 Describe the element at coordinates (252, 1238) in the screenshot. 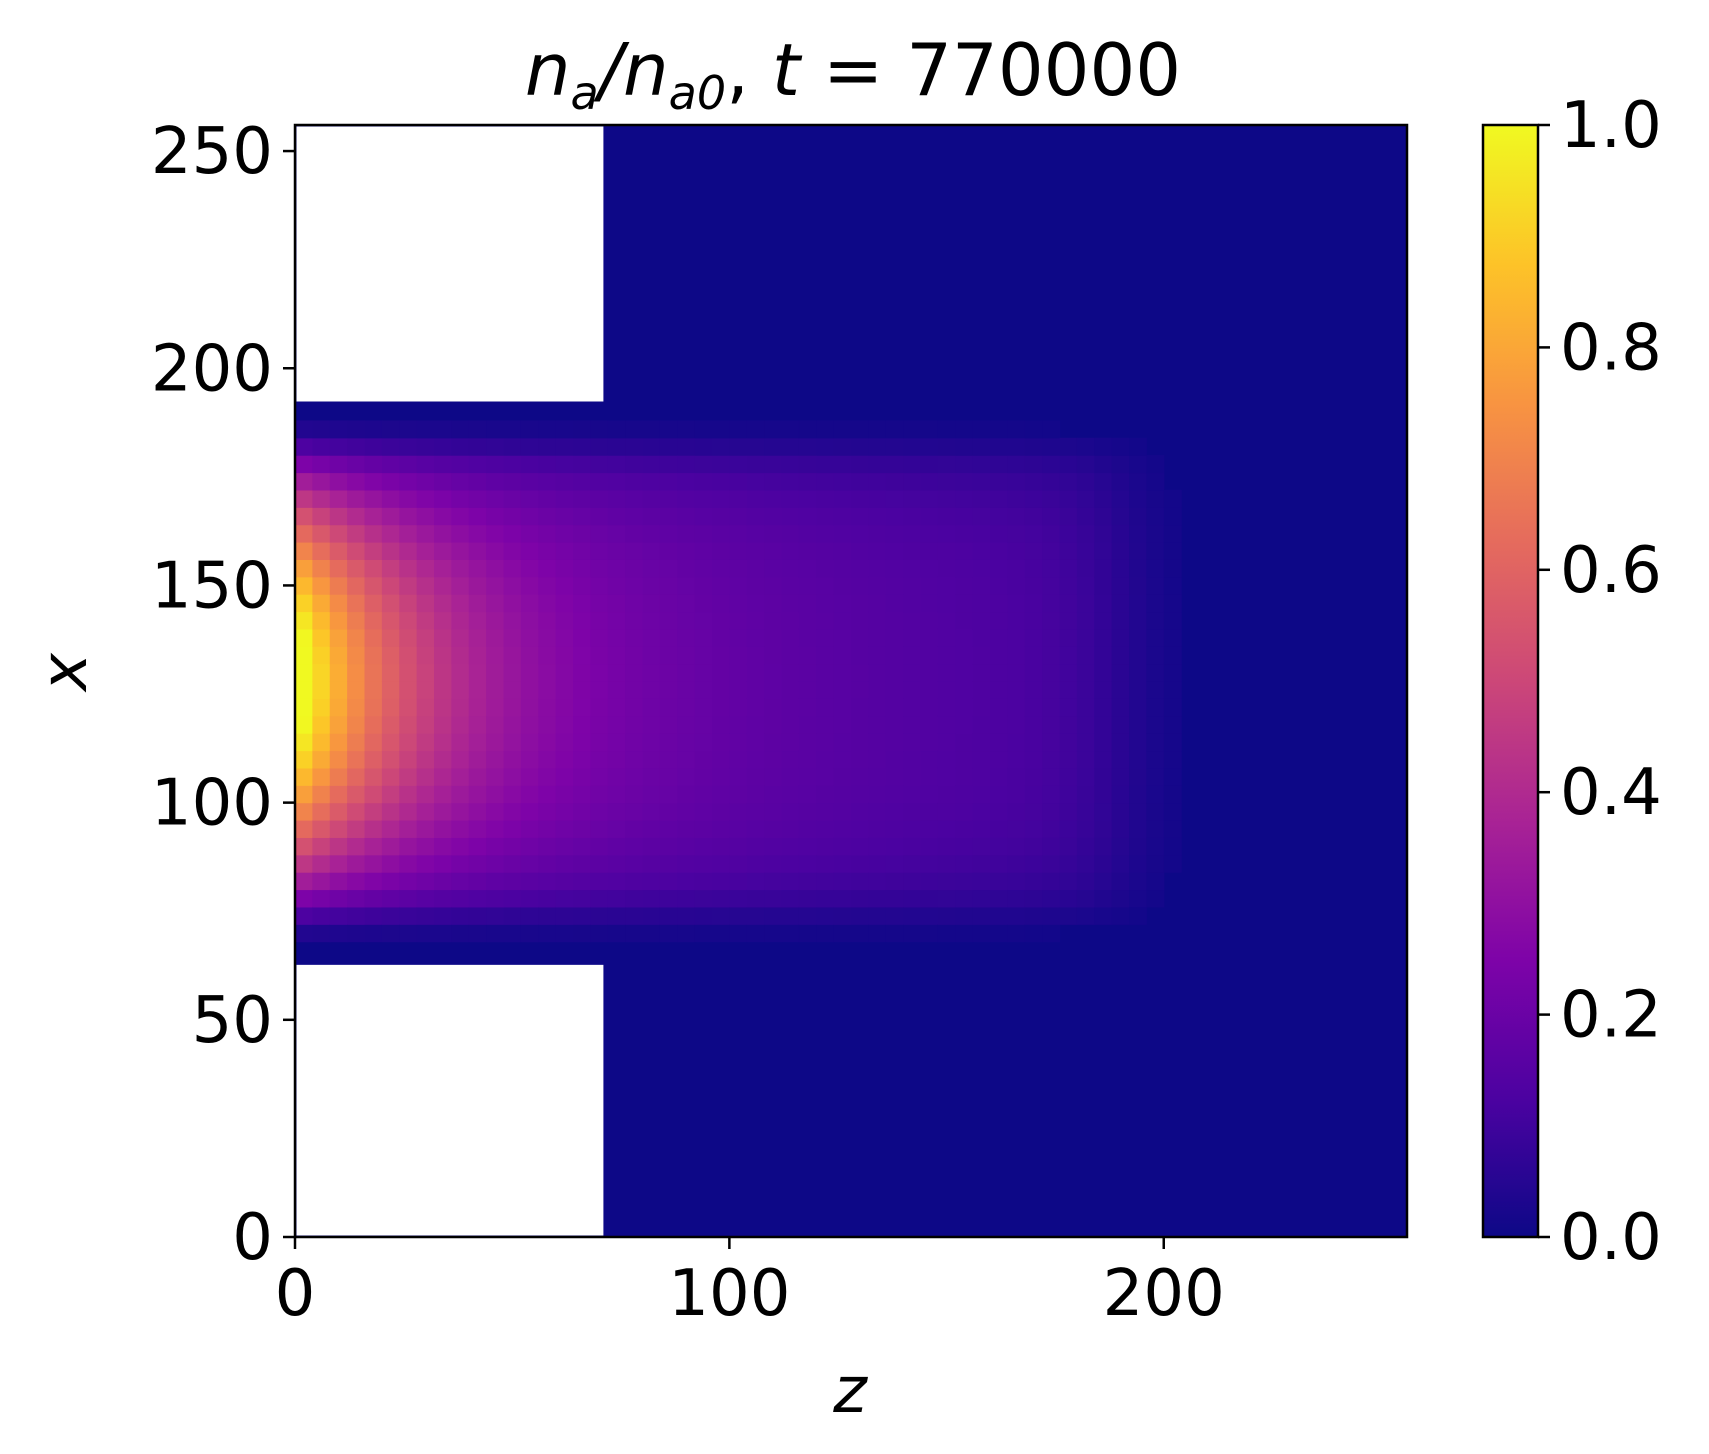

I see `y-tick-label: 0` at that location.